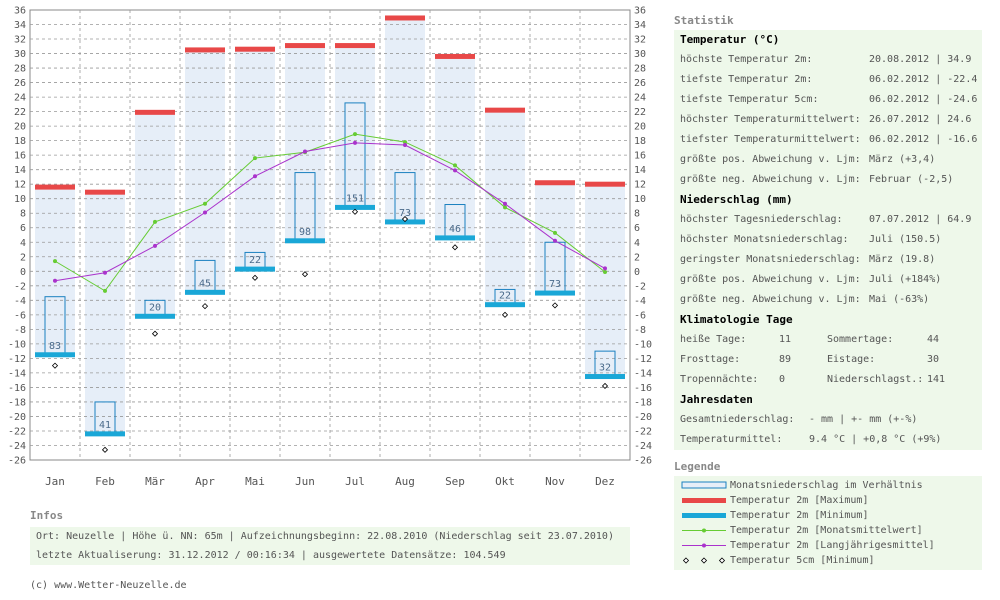  I want to click on x-tick-label: Mär, so click(155, 481).